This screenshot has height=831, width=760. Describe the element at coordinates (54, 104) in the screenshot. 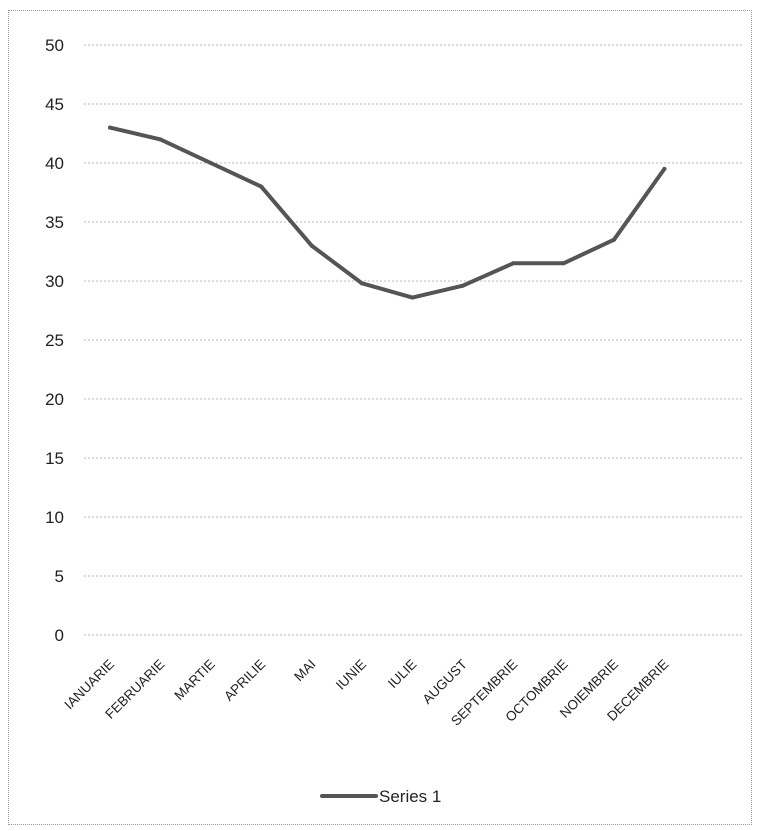

I see `y-tick-label: 45` at that location.